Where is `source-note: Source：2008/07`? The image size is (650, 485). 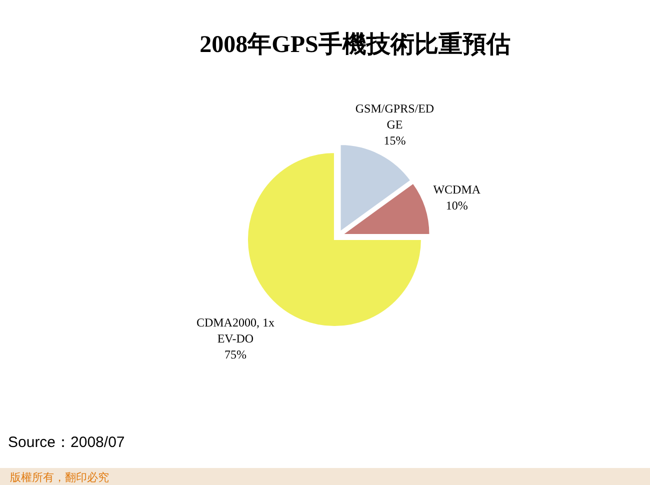 source-note: Source：2008/07 is located at coordinates (66, 442).